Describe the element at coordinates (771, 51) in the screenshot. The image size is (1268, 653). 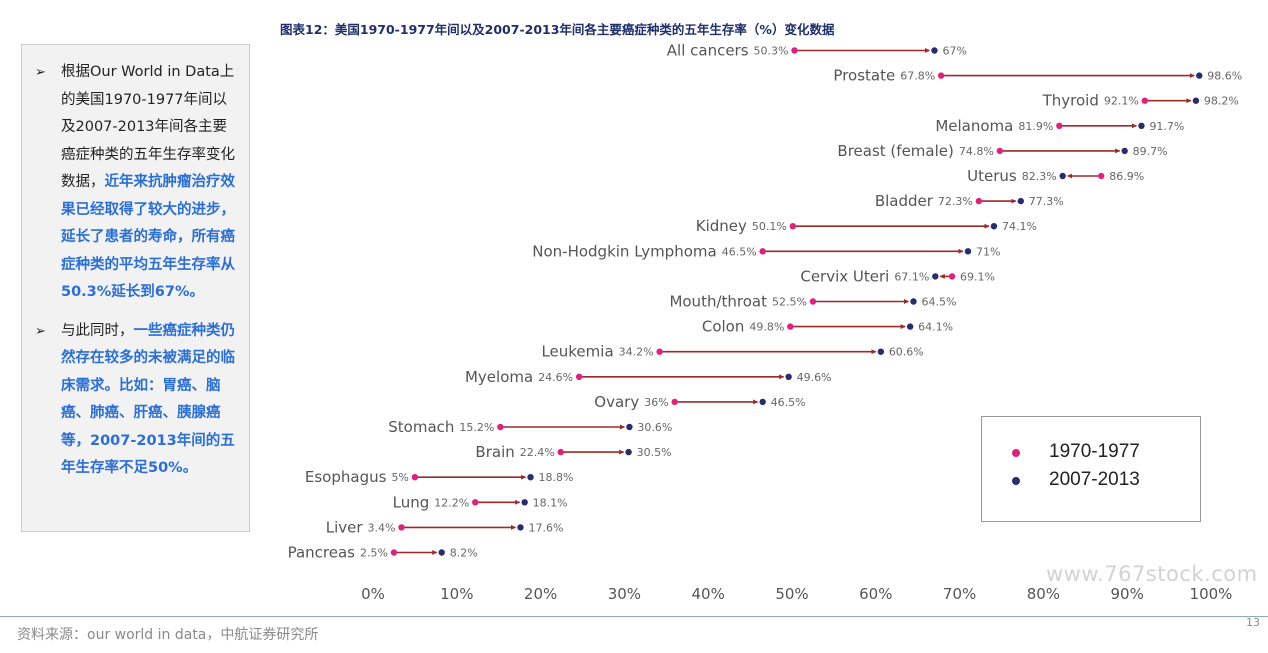
I see `value-label-left: 50.3%` at that location.